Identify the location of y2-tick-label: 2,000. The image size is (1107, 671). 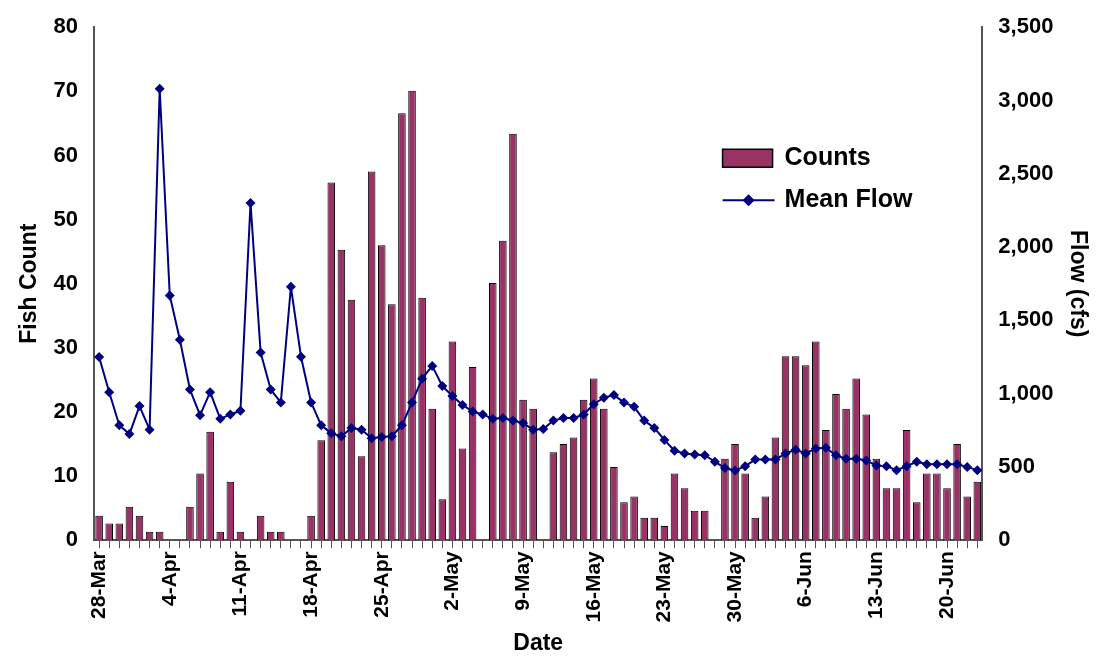
(1026, 246).